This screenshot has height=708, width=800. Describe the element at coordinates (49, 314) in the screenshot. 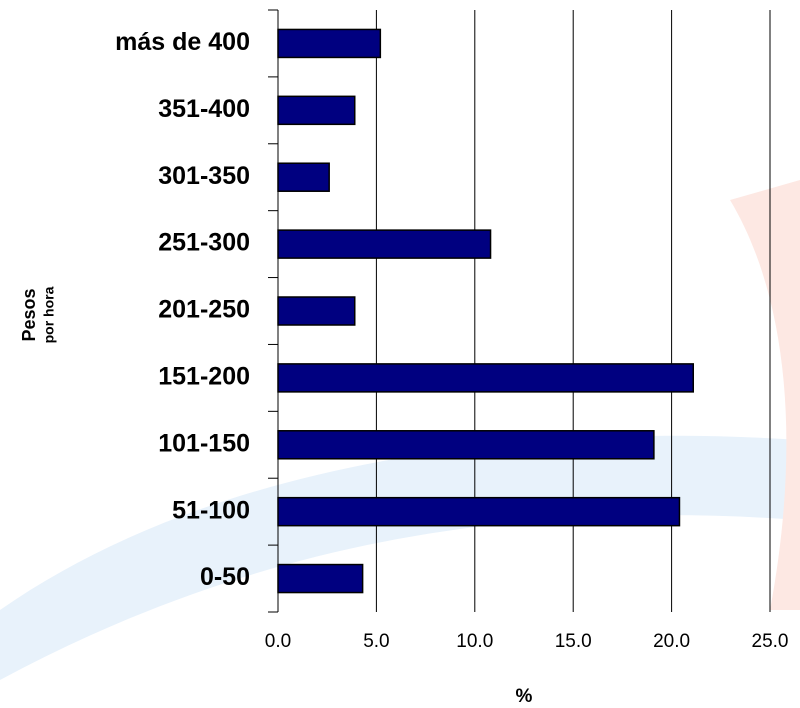

I see `y-axis-sublabel: por hora` at that location.